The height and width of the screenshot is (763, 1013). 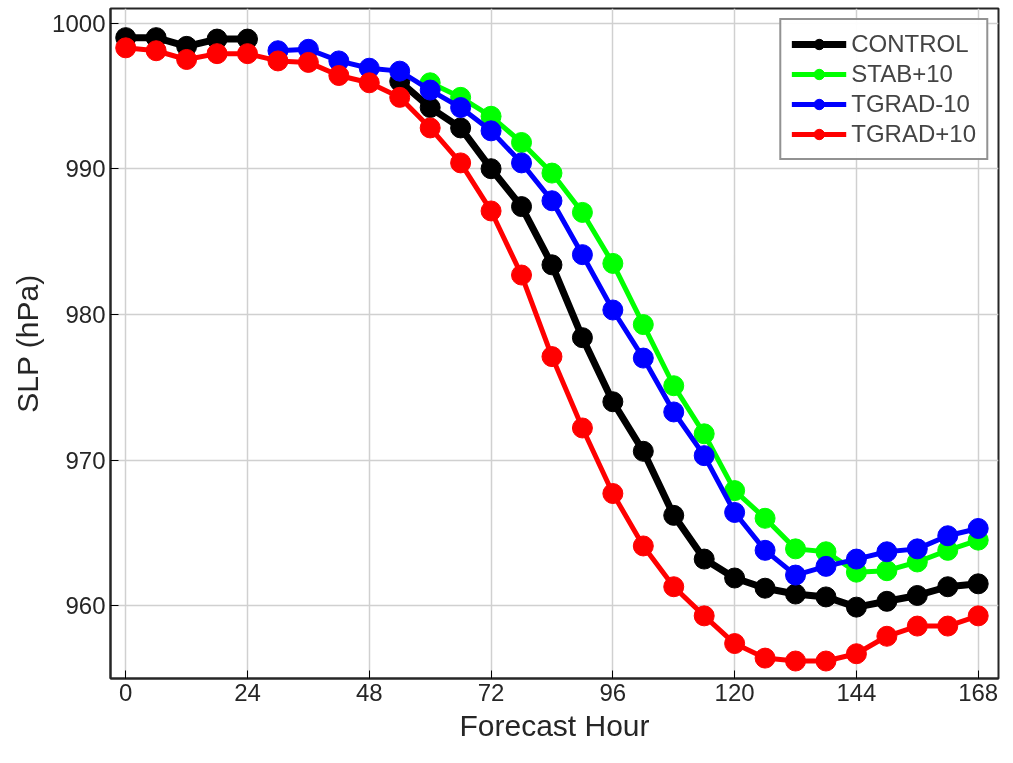 I want to click on x-tick-label: 96, so click(x=613, y=692).